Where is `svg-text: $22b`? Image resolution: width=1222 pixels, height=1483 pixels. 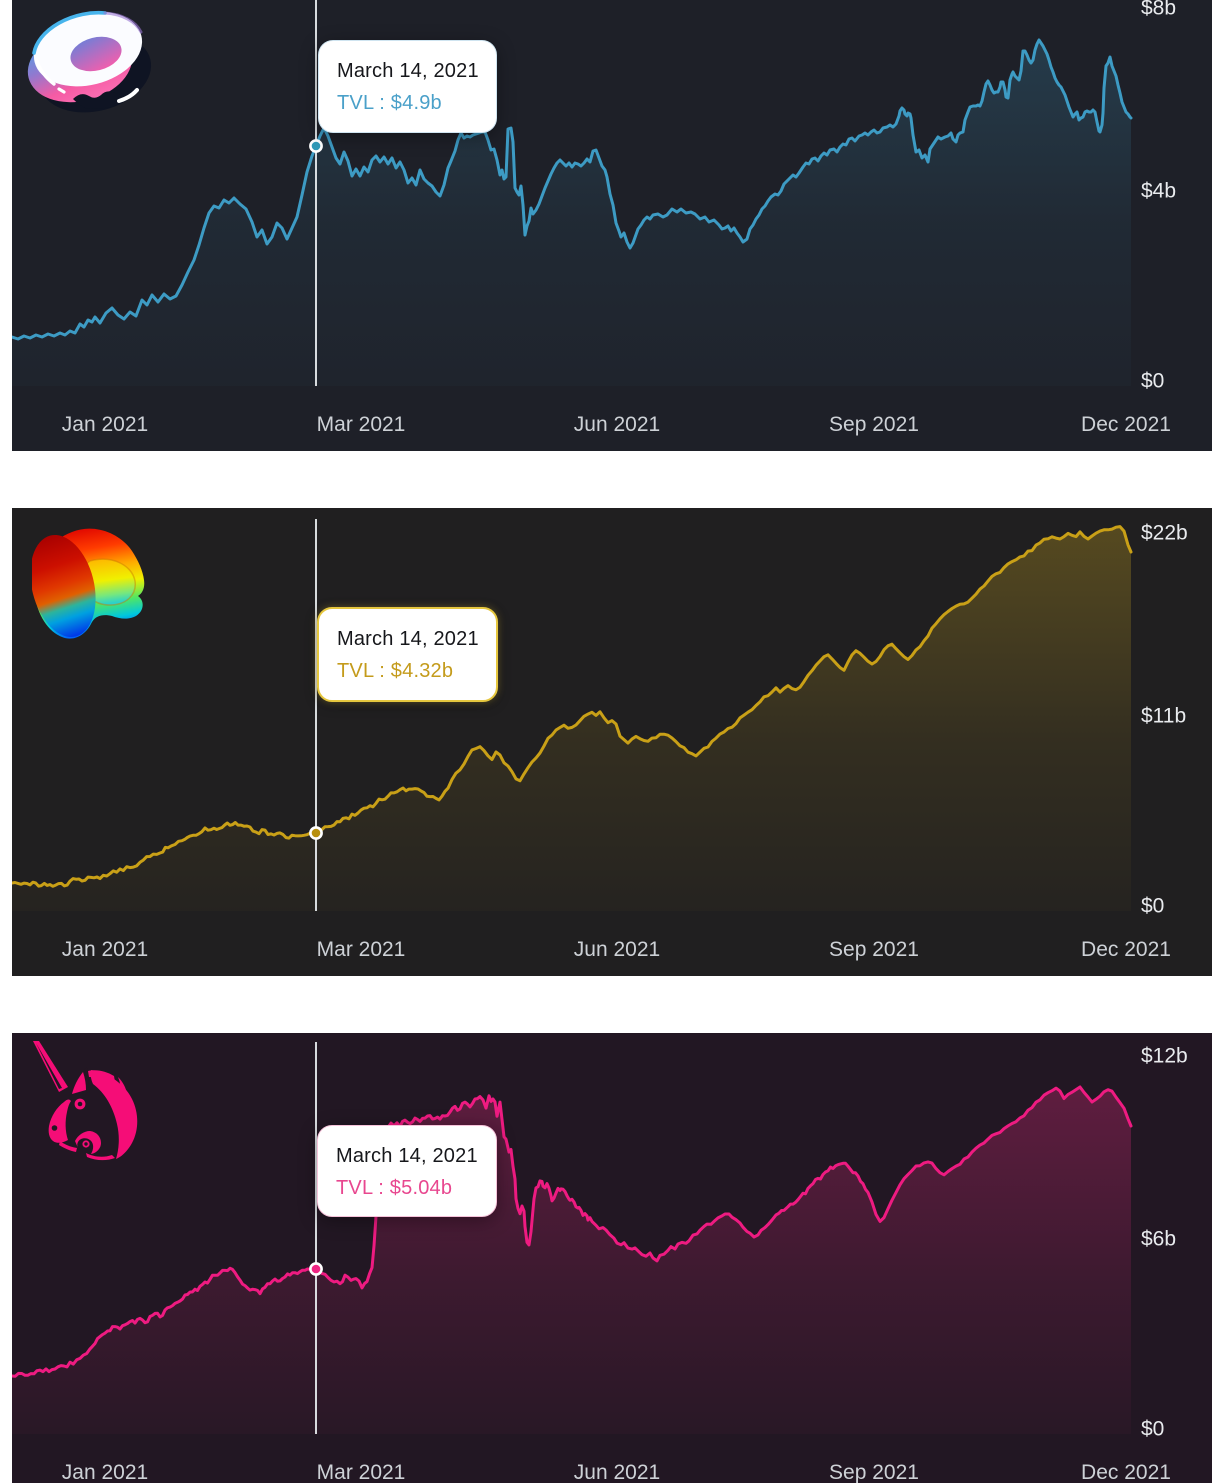
svg-text: $22b is located at coordinates (1164, 533).